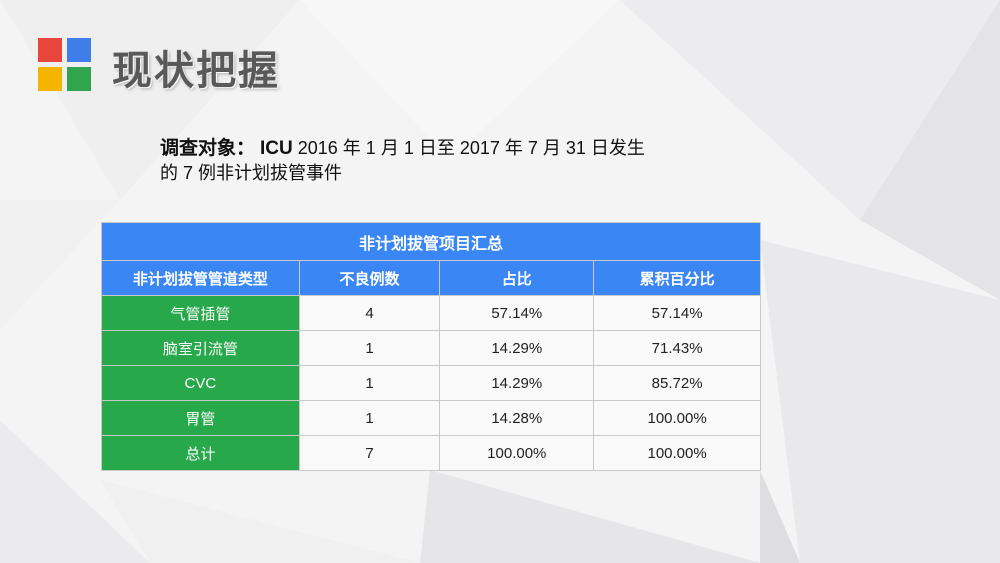  What do you see at coordinates (200, 278) in the screenshot?
I see `header-type: 非计划拔管管道类型` at bounding box center [200, 278].